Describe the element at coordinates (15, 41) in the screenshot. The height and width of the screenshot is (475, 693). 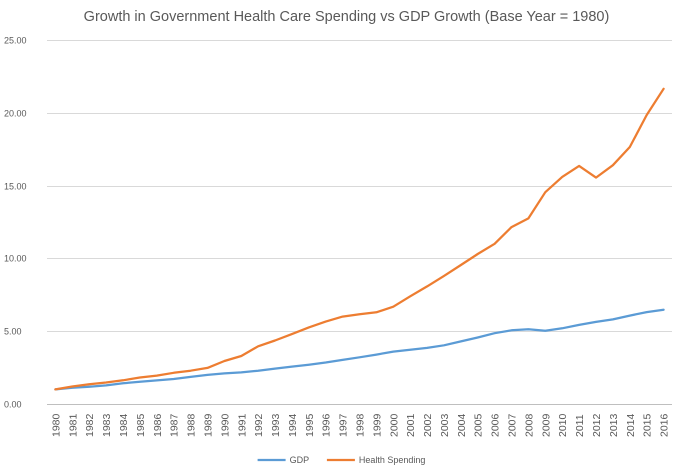
I see `y-tick-label: 25.00` at that location.